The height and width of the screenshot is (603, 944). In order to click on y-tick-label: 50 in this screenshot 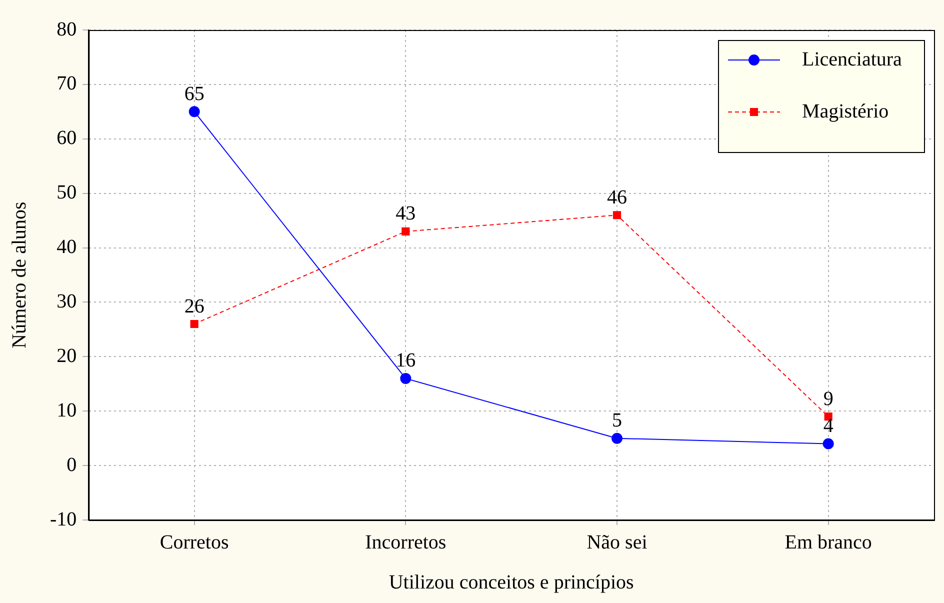, I will do `click(66, 193)`.